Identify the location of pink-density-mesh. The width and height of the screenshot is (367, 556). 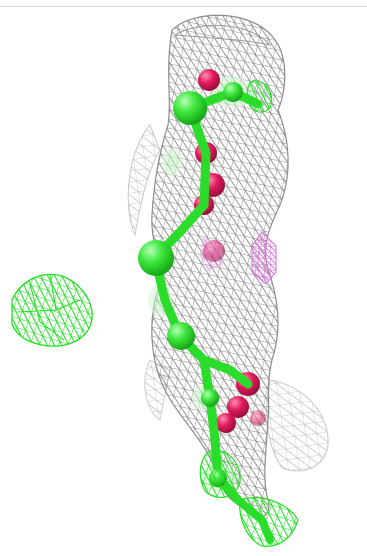
(238, 258).